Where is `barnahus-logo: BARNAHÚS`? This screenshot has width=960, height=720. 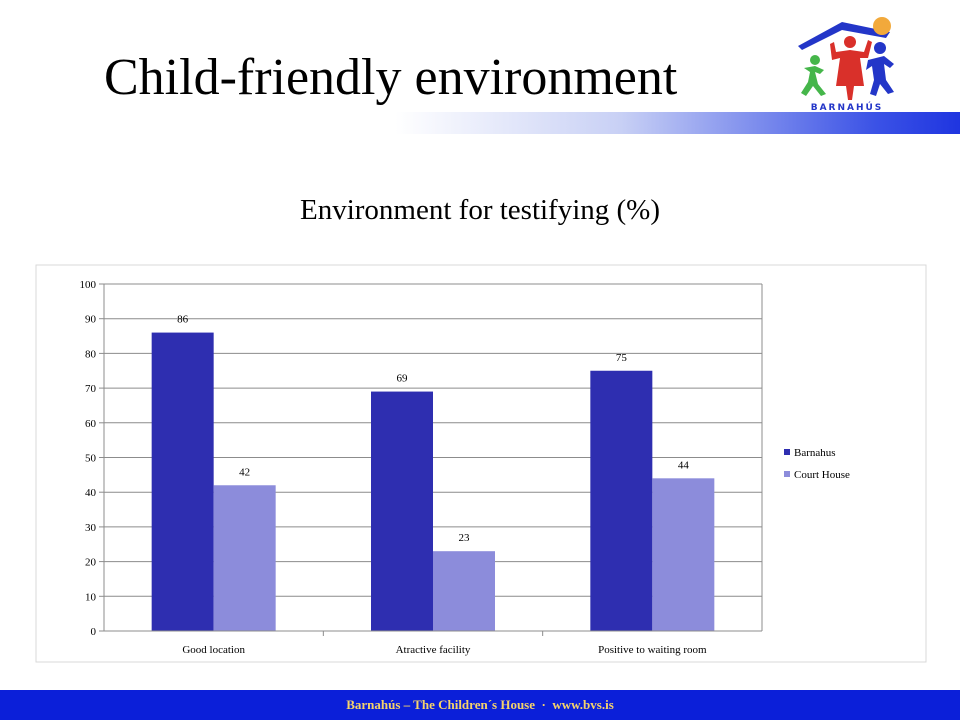 barnahus-logo: BARNAHÚS is located at coordinates (846, 65).